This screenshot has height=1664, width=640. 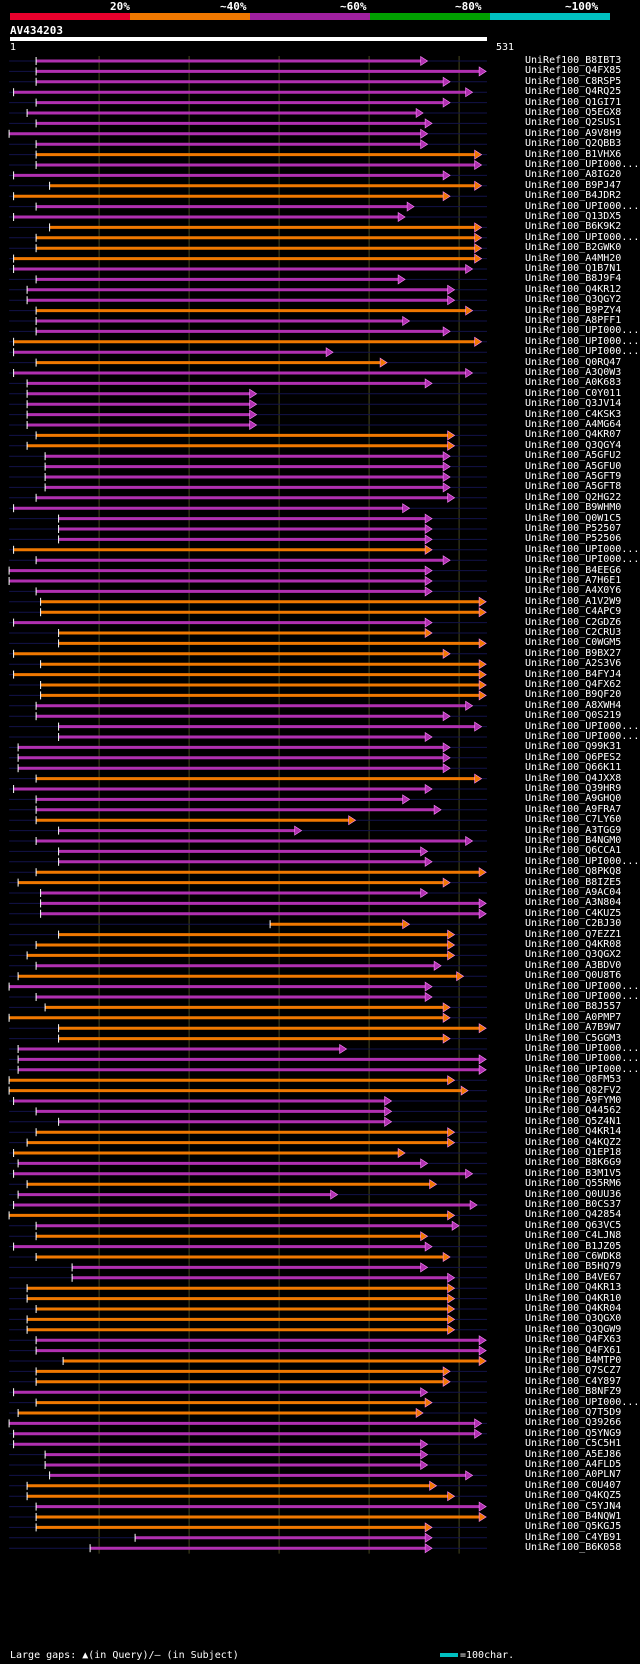 I want to click on hit-label: UniRef100_B6K9K2, so click(x=573, y=227).